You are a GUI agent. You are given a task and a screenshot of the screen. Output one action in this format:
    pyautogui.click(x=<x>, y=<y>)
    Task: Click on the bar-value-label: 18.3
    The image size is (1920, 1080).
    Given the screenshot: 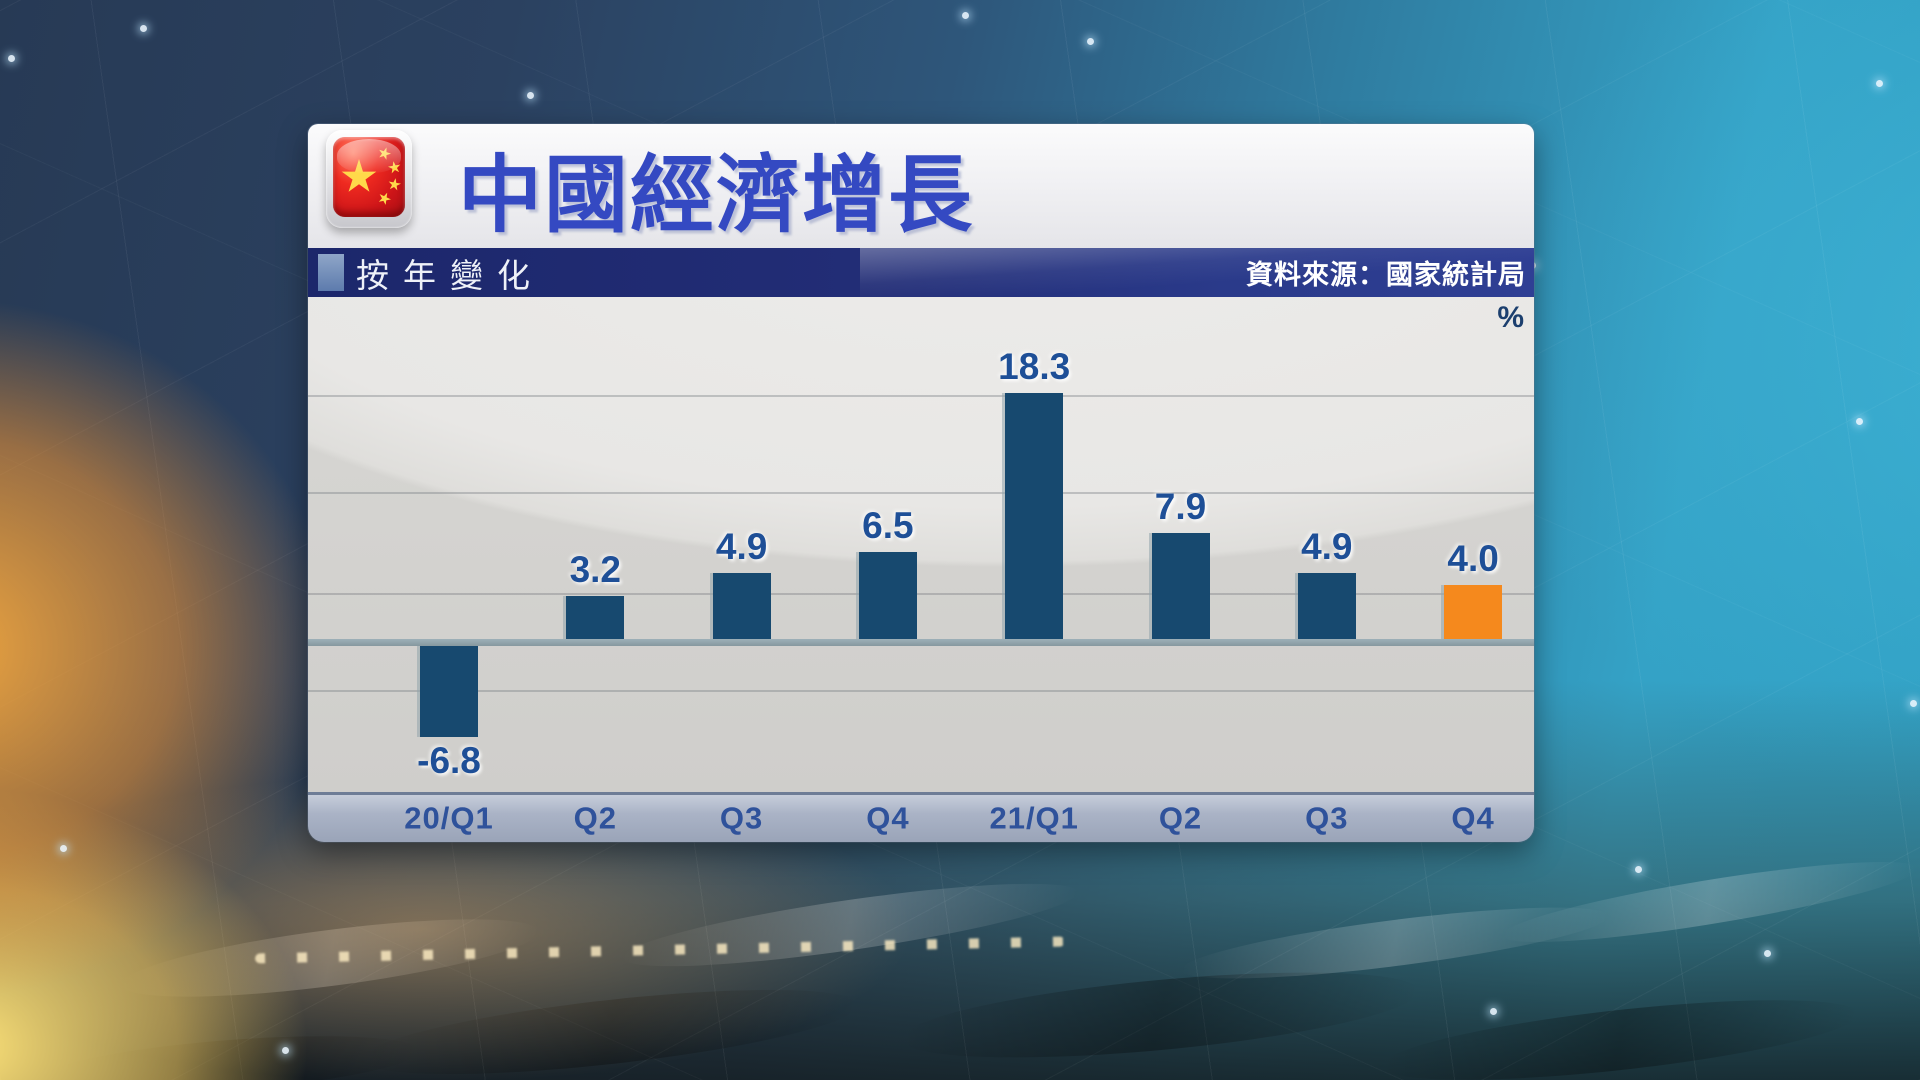 What is the action you would take?
    pyautogui.click(x=1034, y=366)
    